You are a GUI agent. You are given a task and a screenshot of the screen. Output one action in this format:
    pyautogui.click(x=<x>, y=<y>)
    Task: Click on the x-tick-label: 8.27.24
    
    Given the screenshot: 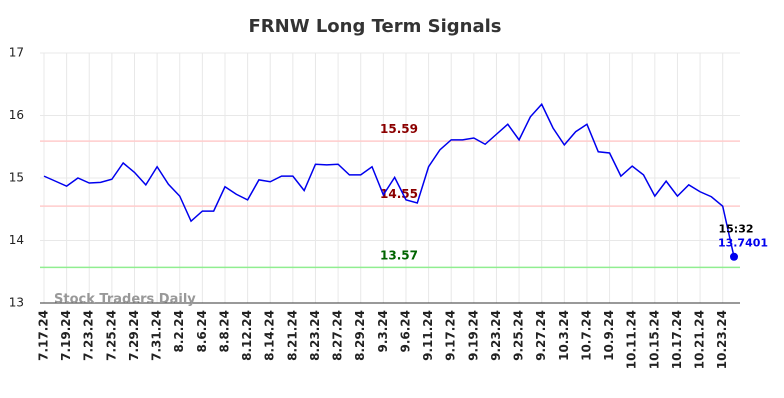 What is the action you would take?
    pyautogui.click(x=338, y=335)
    